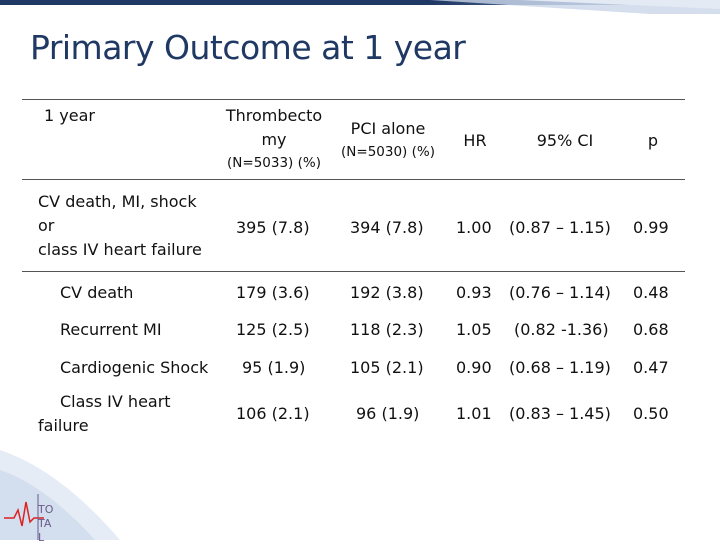 The image size is (720, 544). What do you see at coordinates (134, 367) in the screenshot?
I see `row-label: Cardiogenic Shock` at bounding box center [134, 367].